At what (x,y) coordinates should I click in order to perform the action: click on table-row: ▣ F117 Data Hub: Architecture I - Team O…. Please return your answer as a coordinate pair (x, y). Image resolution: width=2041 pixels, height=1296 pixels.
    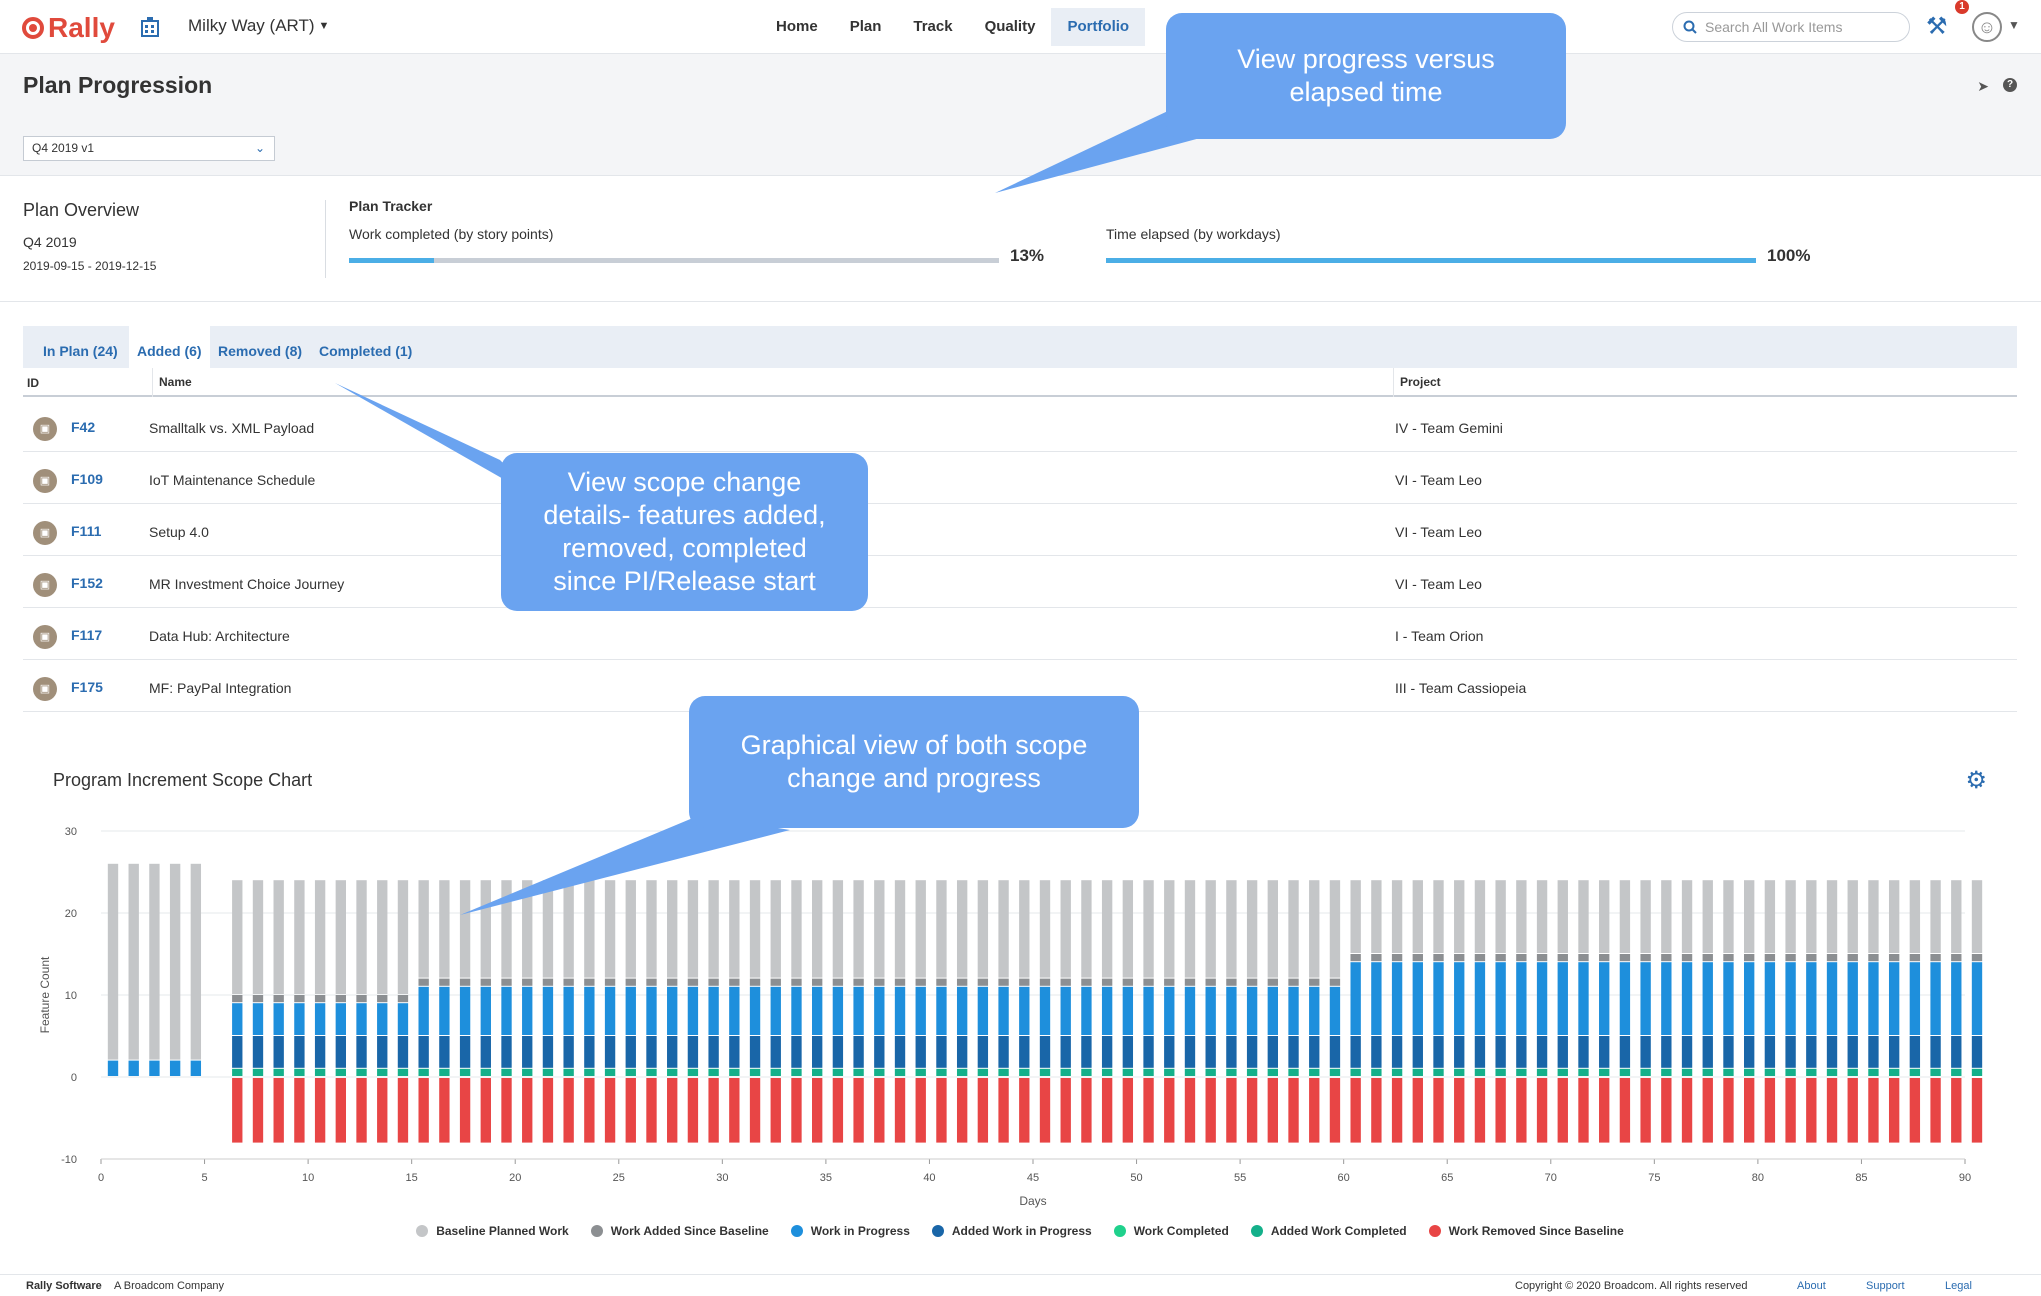
    Looking at the image, I should click on (1020, 636).